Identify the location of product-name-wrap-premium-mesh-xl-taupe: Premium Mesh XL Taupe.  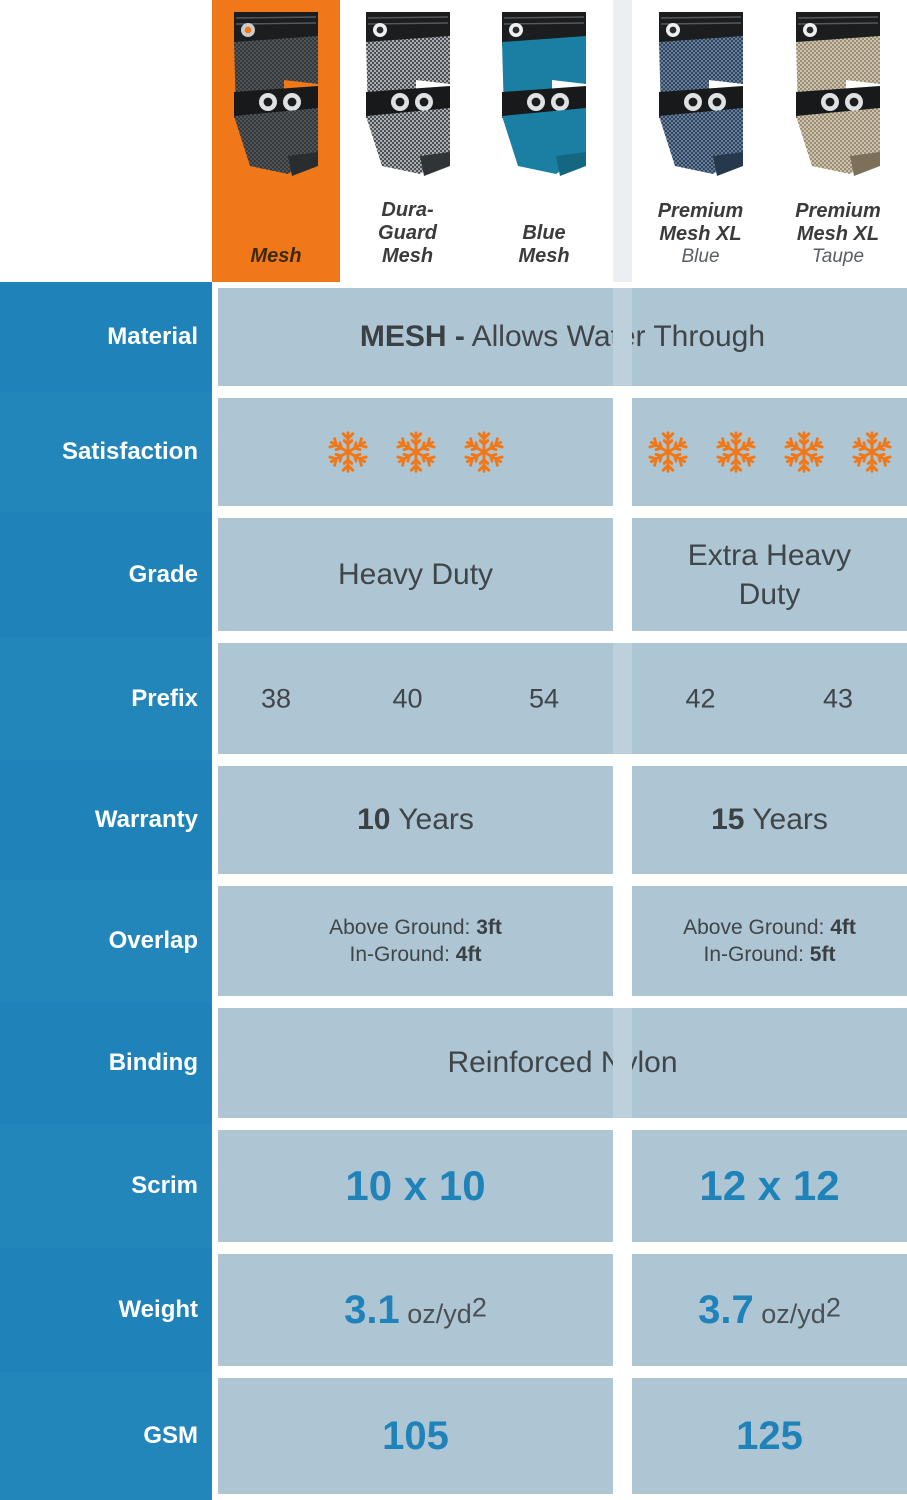
(838, 234).